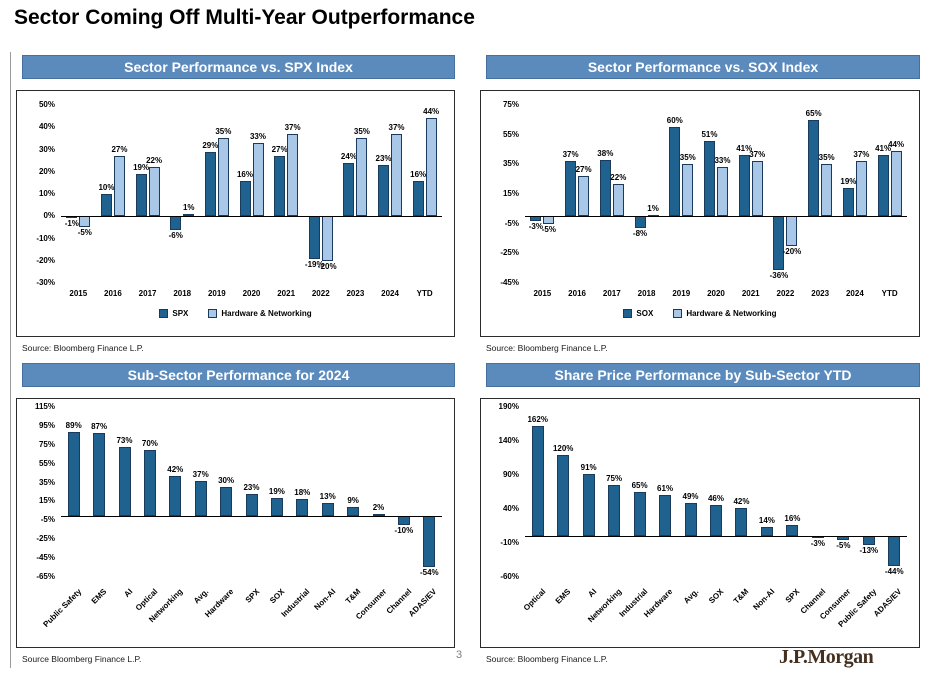 The width and height of the screenshot is (931, 675). I want to click on bar-value-label: 1%, so click(653, 208).